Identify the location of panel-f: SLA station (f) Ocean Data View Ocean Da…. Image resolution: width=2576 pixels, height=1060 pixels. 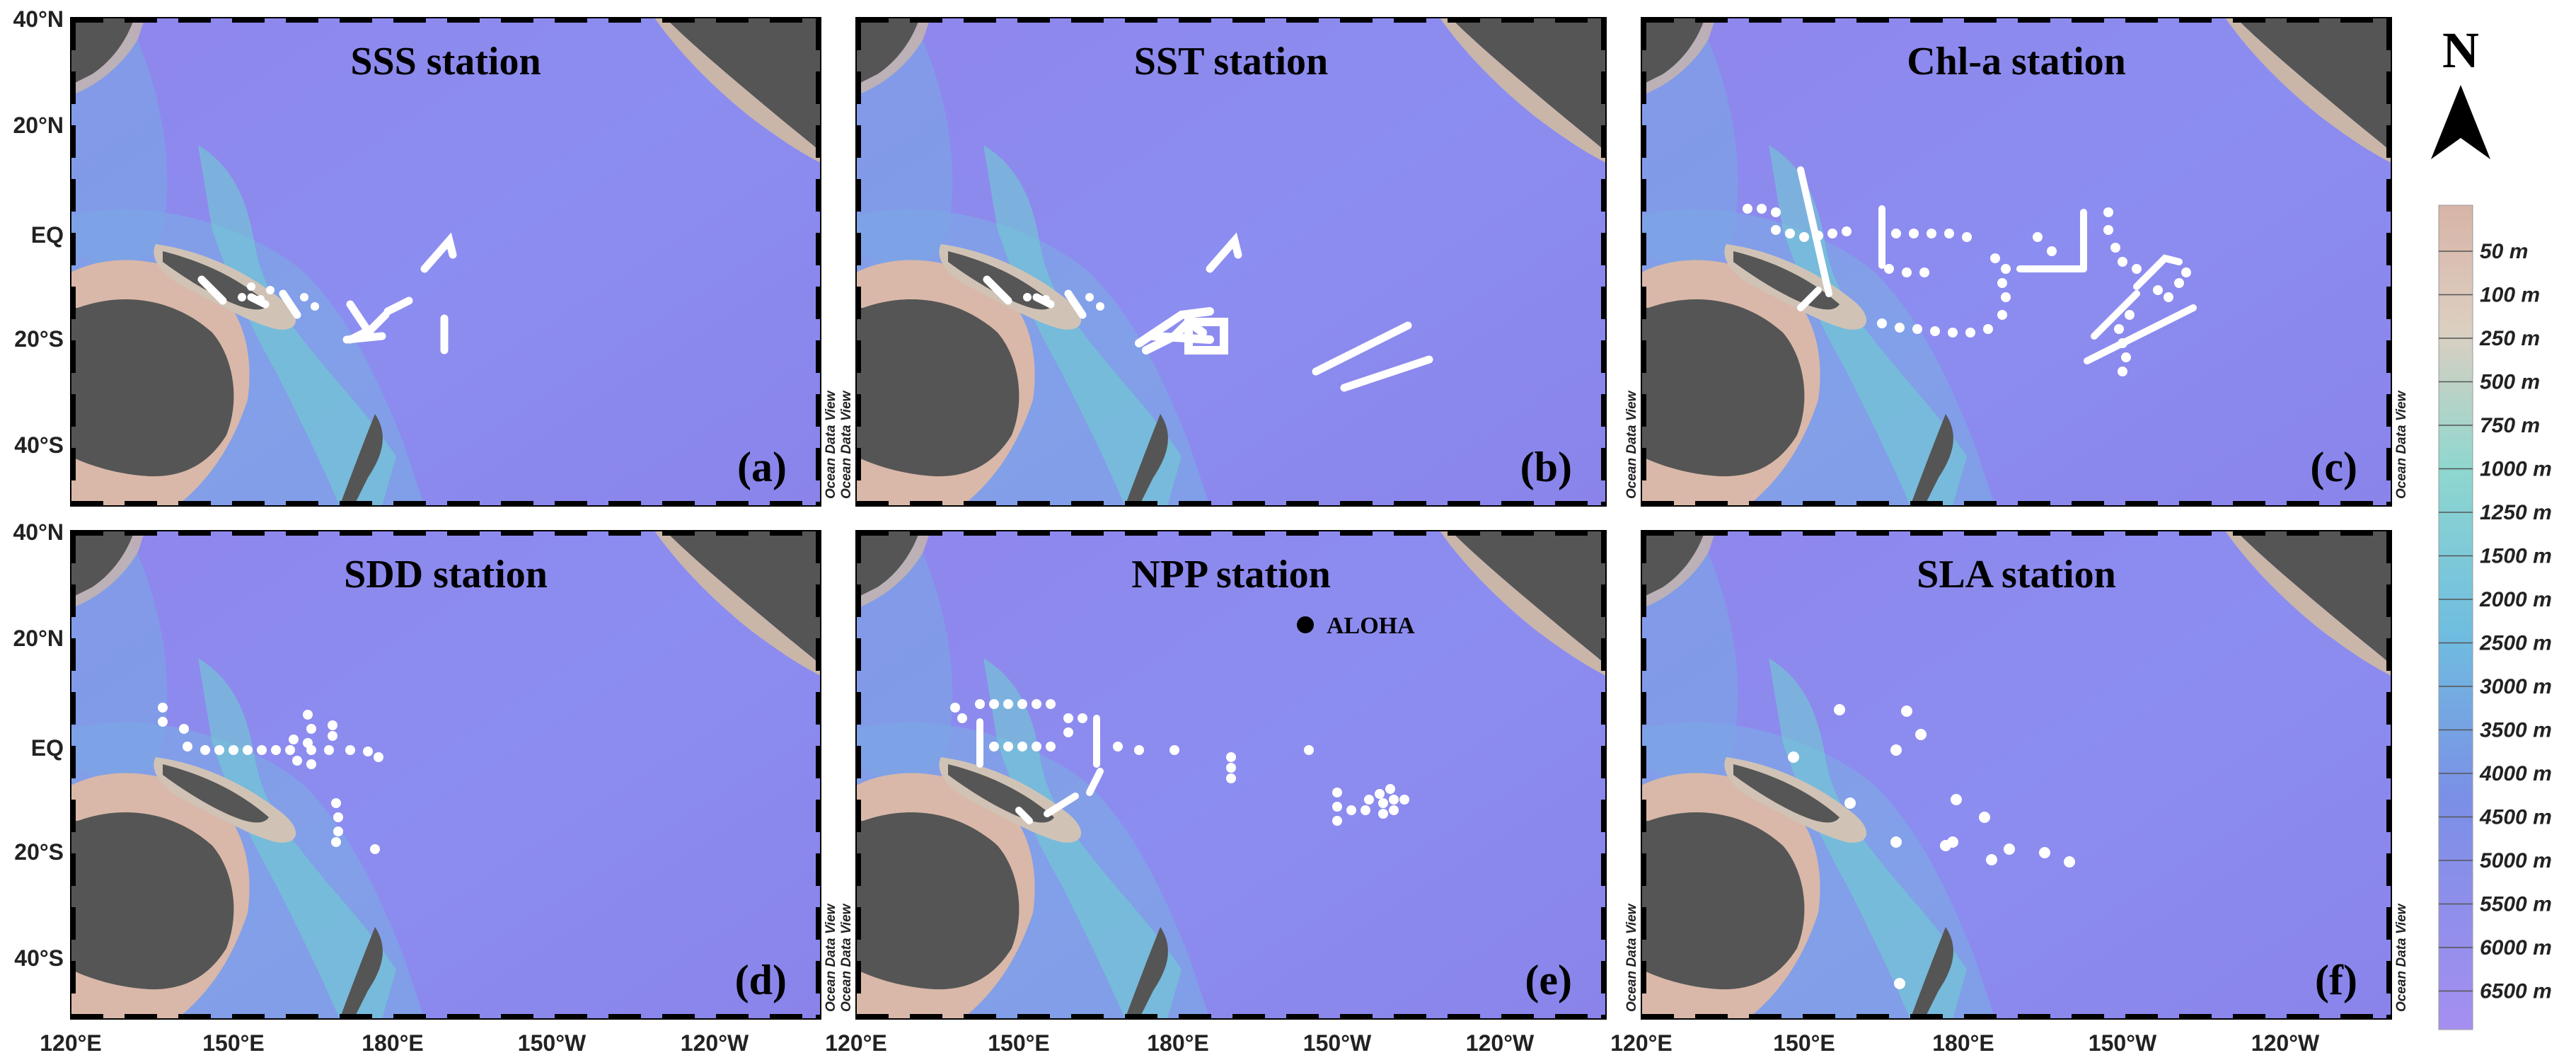
(2016, 775).